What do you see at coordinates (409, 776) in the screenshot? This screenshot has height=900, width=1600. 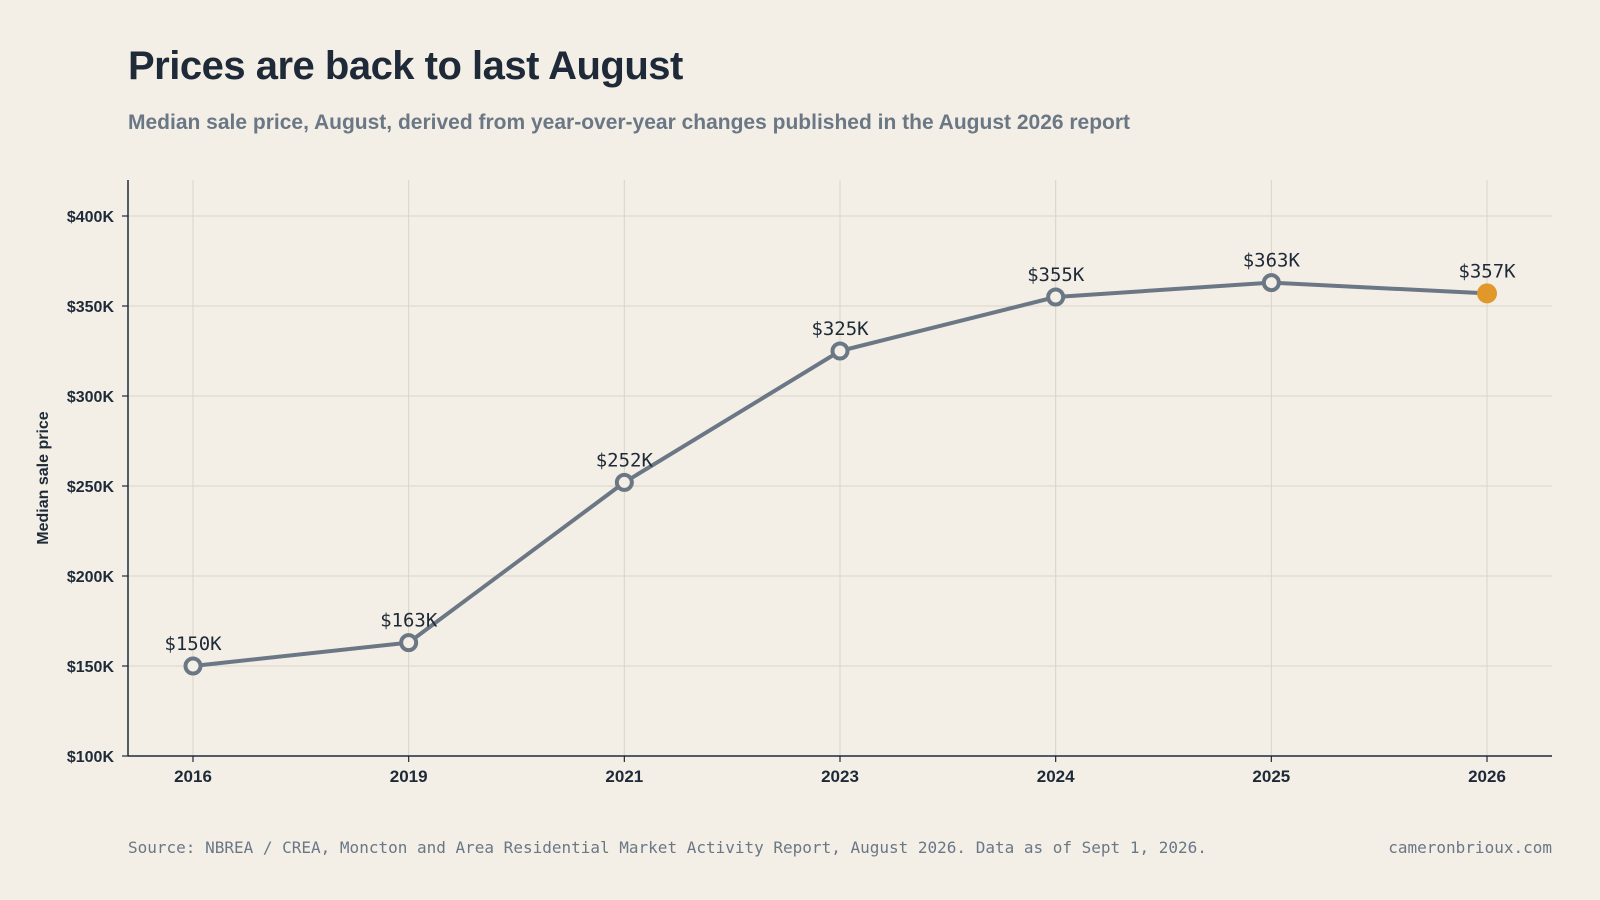 I see `x-tick-label: 2019` at bounding box center [409, 776].